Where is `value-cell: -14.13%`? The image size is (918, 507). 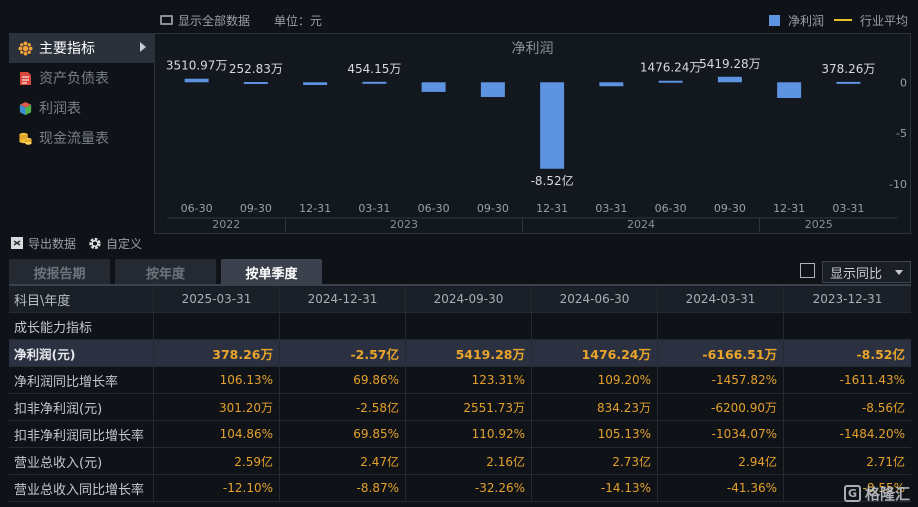
value-cell: -14.13% is located at coordinates (595, 488).